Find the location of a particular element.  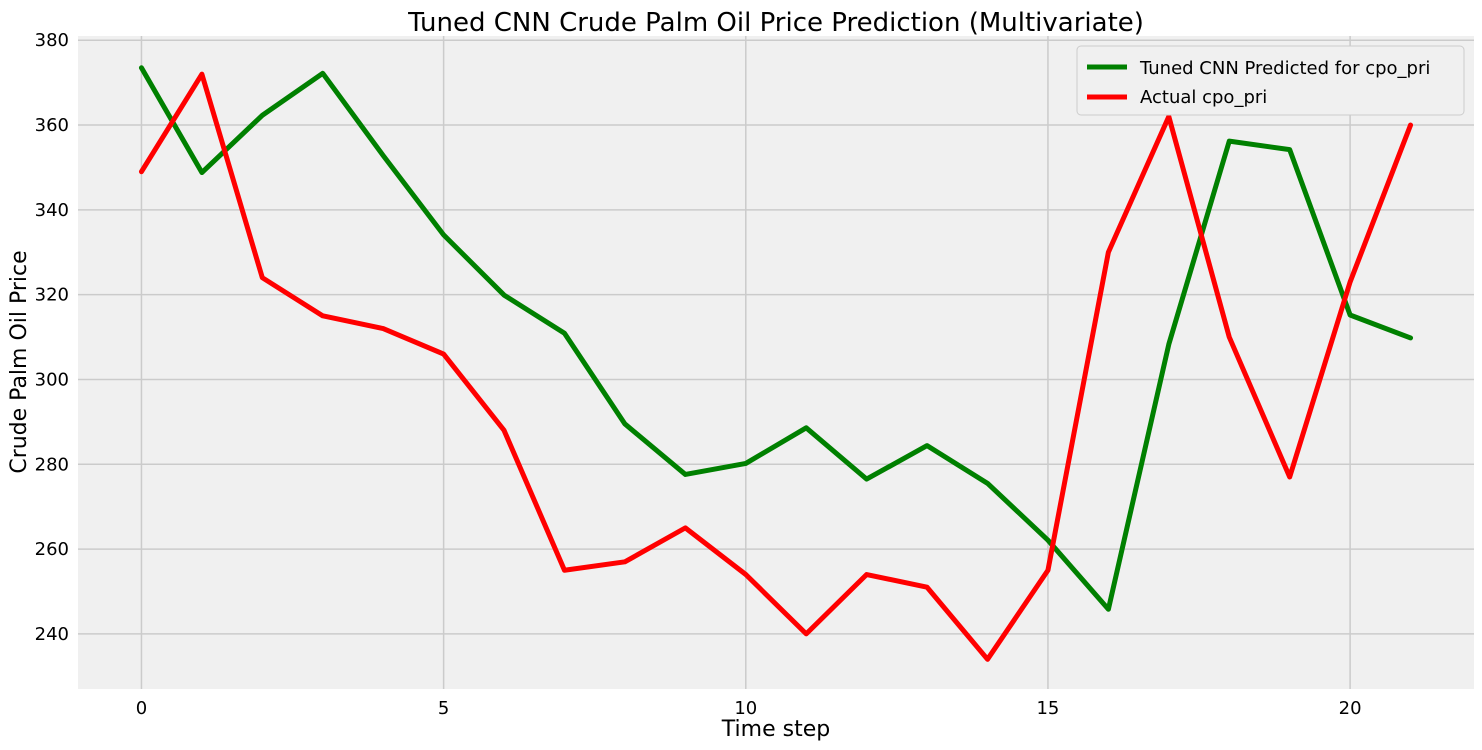

y-tick-label: 300 is located at coordinates (52, 379).